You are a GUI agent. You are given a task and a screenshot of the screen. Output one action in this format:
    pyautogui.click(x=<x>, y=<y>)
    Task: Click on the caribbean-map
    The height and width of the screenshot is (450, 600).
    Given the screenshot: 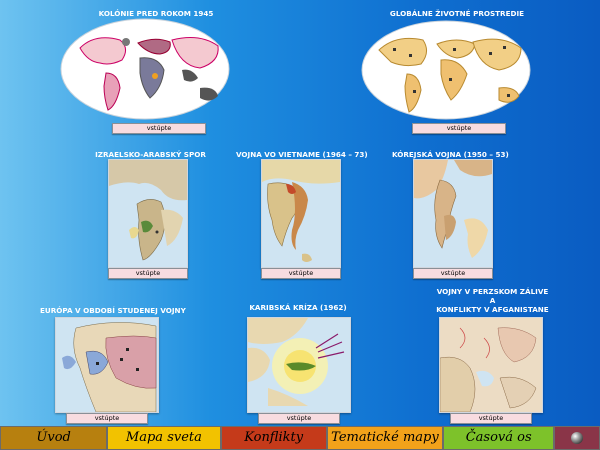 What is the action you would take?
    pyautogui.click(x=299, y=365)
    